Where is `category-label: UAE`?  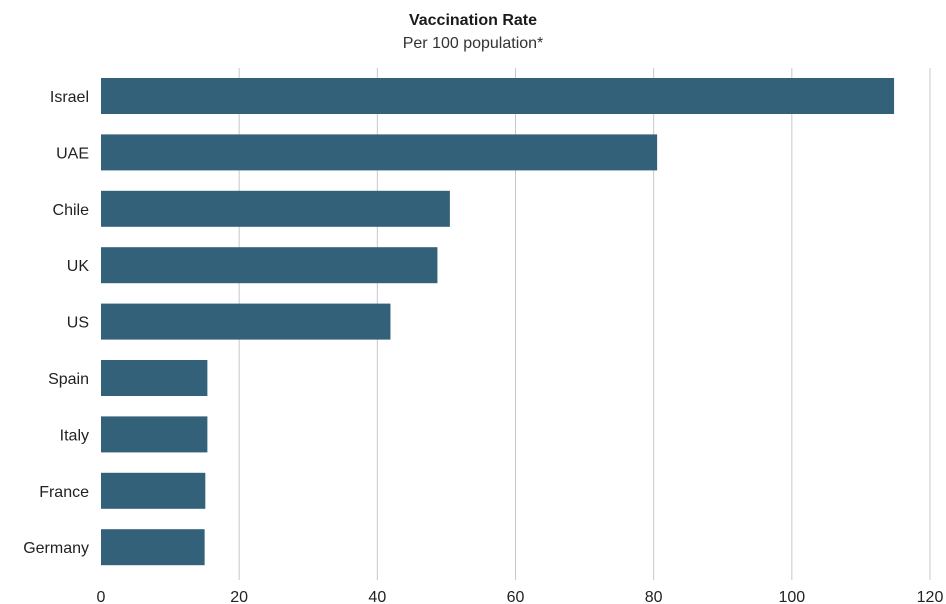 category-label: UAE is located at coordinates (72, 153).